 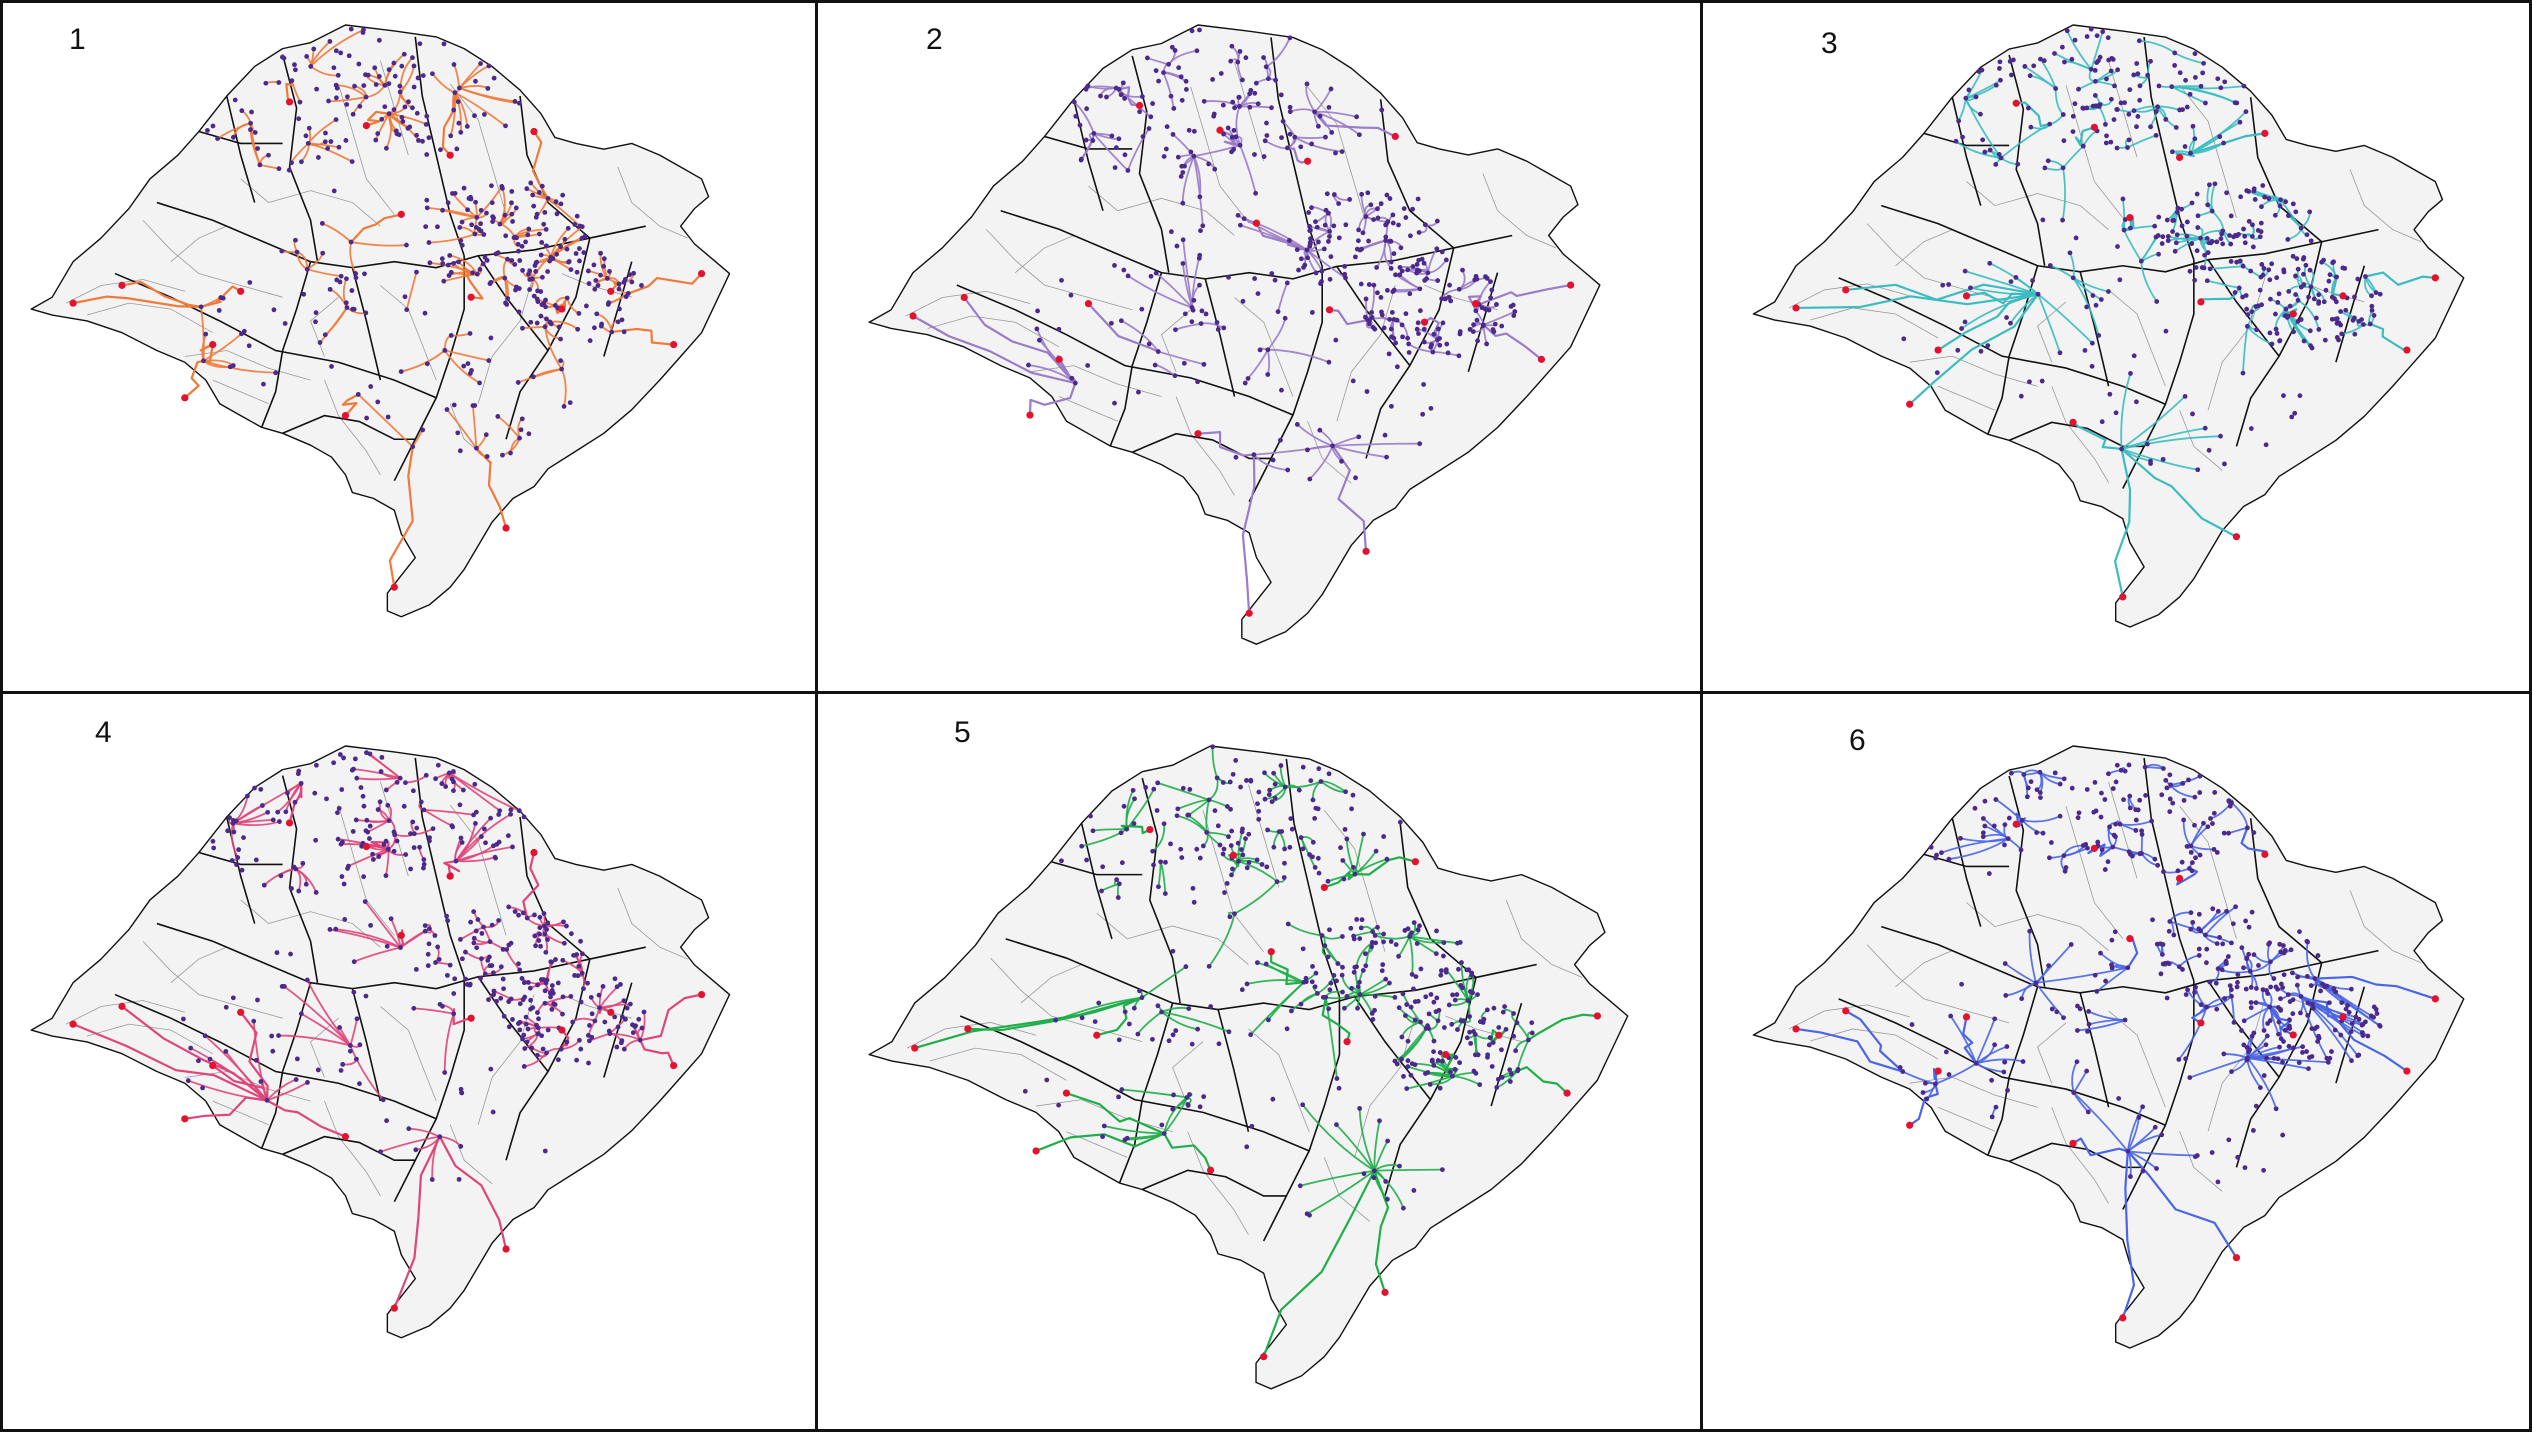 What do you see at coordinates (1272, 254) in the screenshot?
I see `node-points` at bounding box center [1272, 254].